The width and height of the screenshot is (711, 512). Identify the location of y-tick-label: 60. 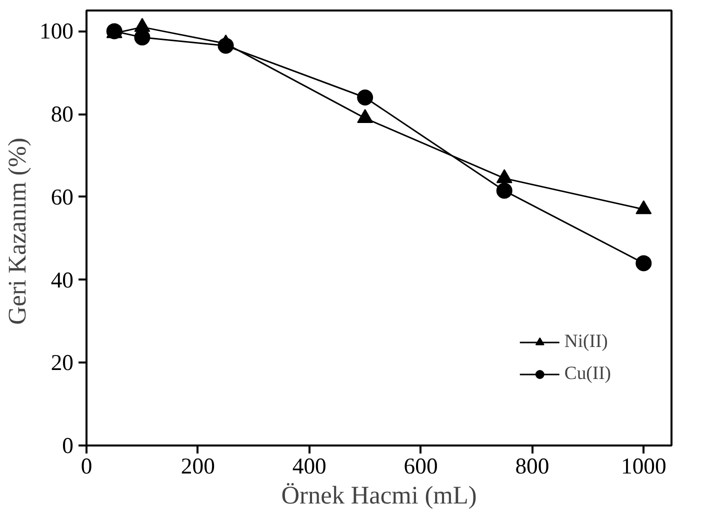
(62, 197).